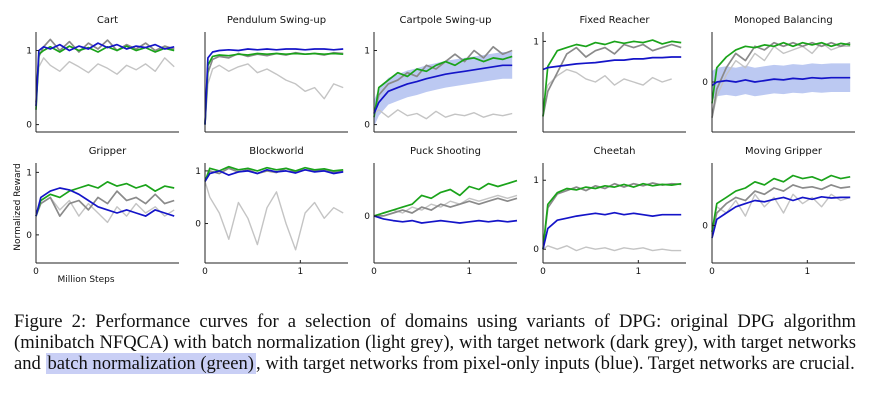  Describe the element at coordinates (638, 272) in the screenshot. I see `x-tick-label-cheetah: 1` at that location.